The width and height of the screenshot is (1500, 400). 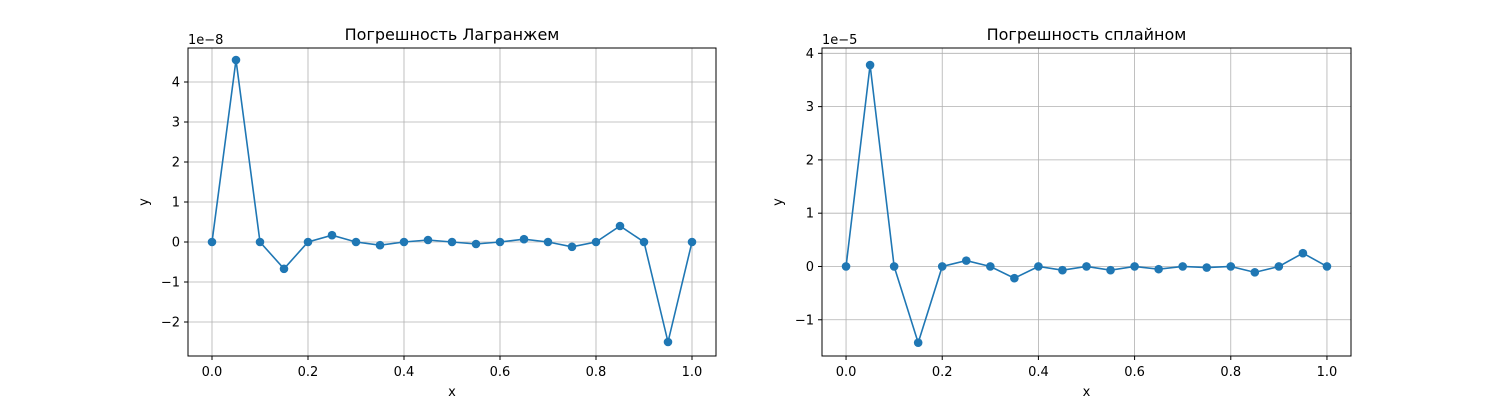 What do you see at coordinates (170, 323) in the screenshot?
I see `y-tick-label: −2` at bounding box center [170, 323].